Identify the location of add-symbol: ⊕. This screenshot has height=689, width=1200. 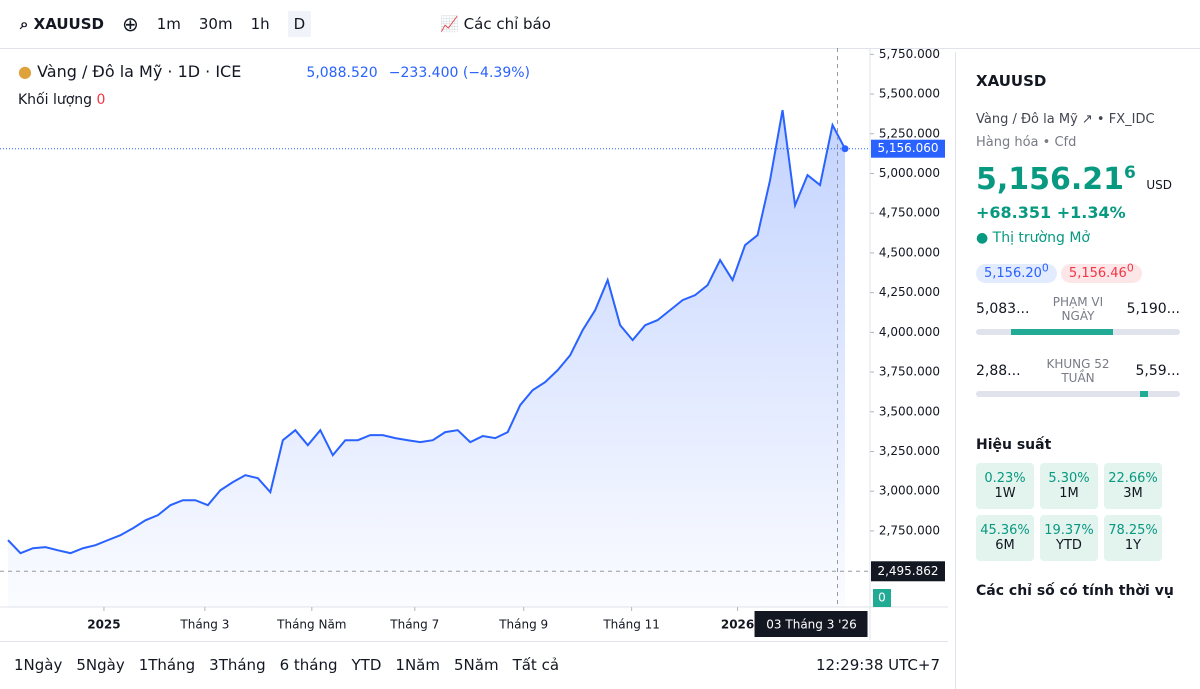
(130, 24).